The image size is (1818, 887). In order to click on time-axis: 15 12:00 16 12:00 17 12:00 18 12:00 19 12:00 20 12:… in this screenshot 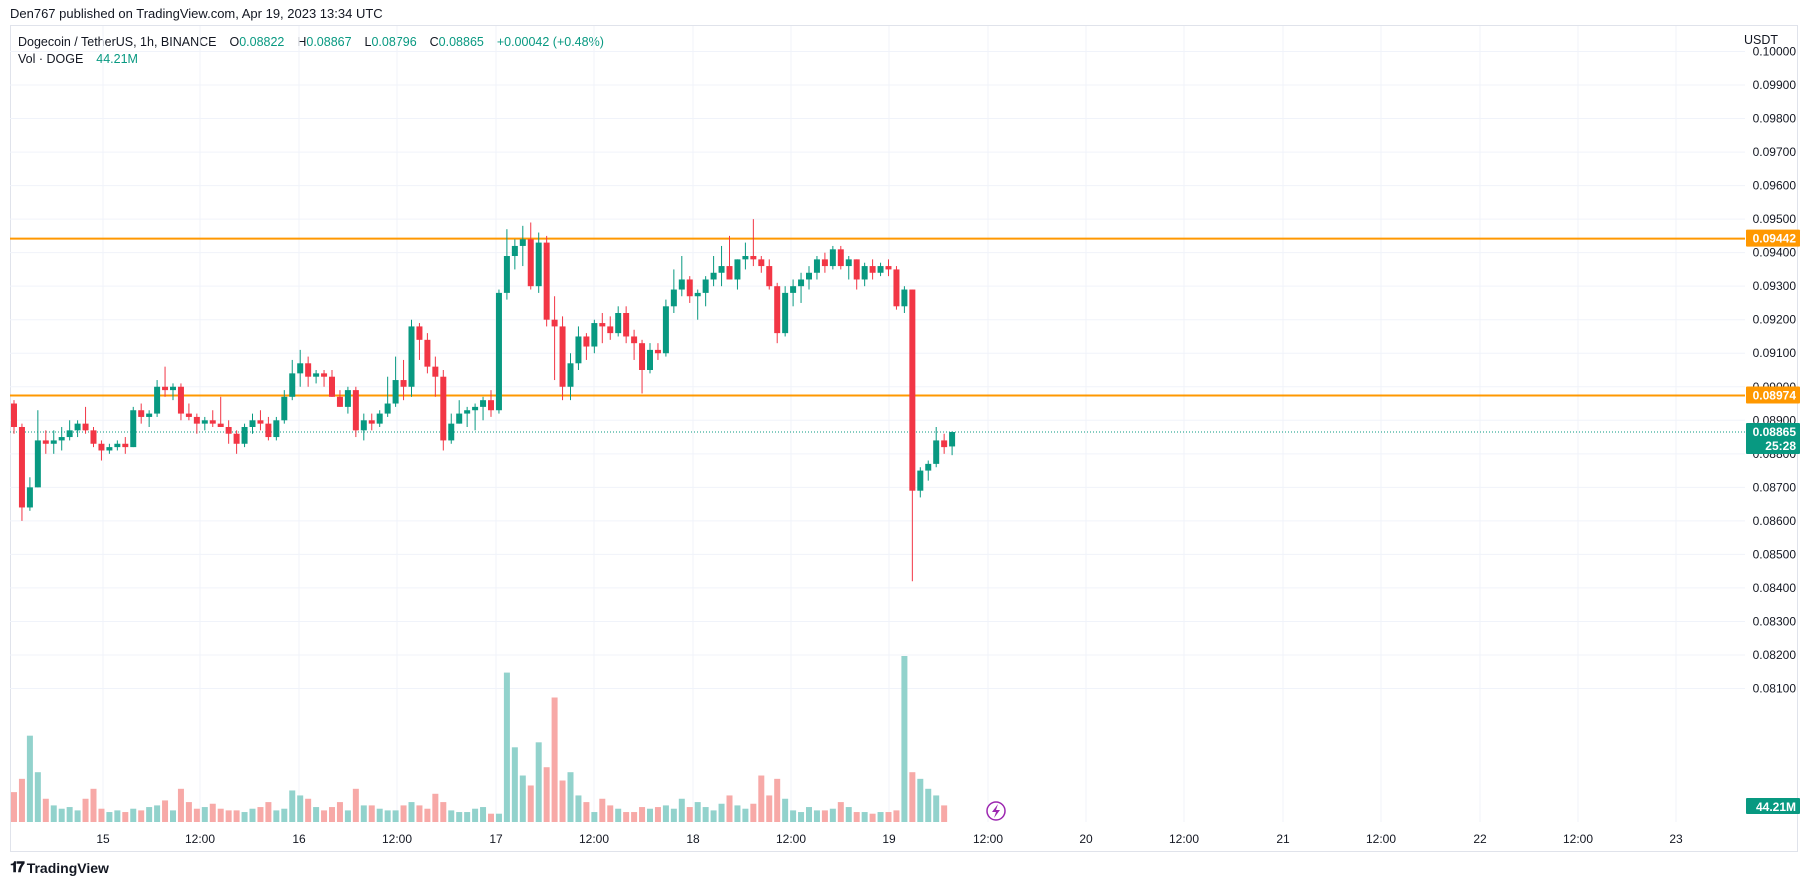, I will do `click(889, 839)`.